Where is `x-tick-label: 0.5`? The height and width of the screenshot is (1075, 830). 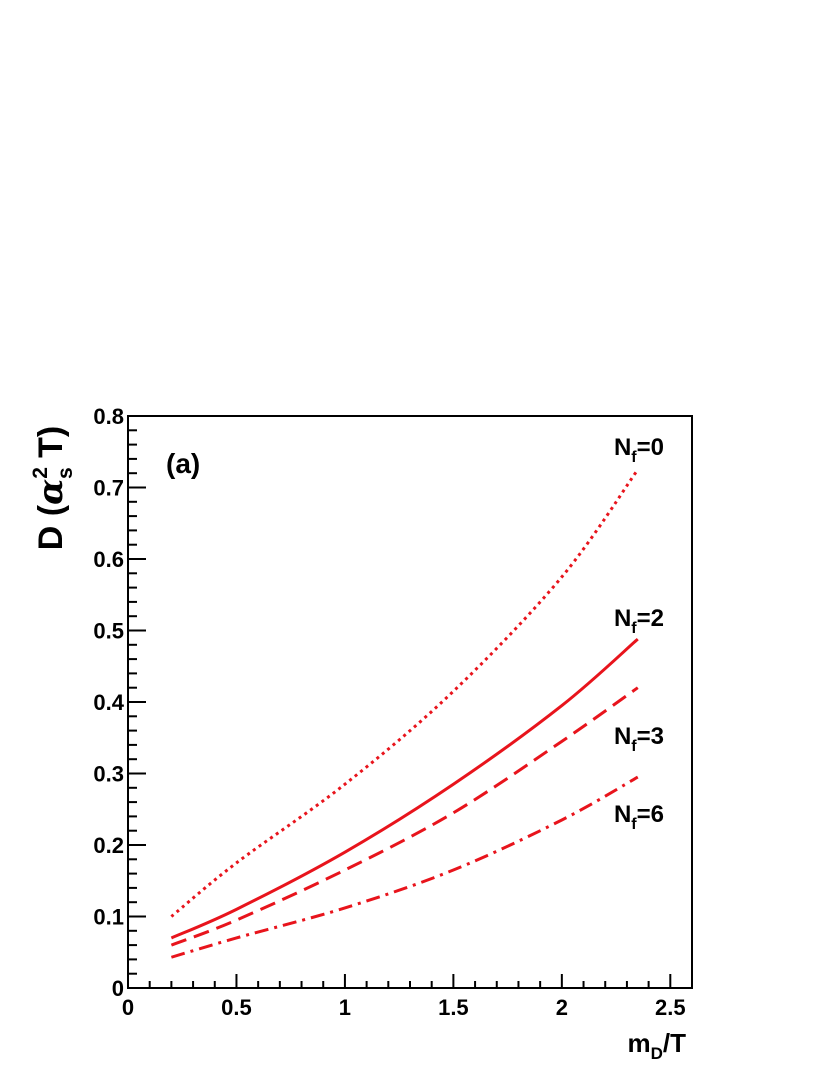 x-tick-label: 0.5 is located at coordinates (236, 1007).